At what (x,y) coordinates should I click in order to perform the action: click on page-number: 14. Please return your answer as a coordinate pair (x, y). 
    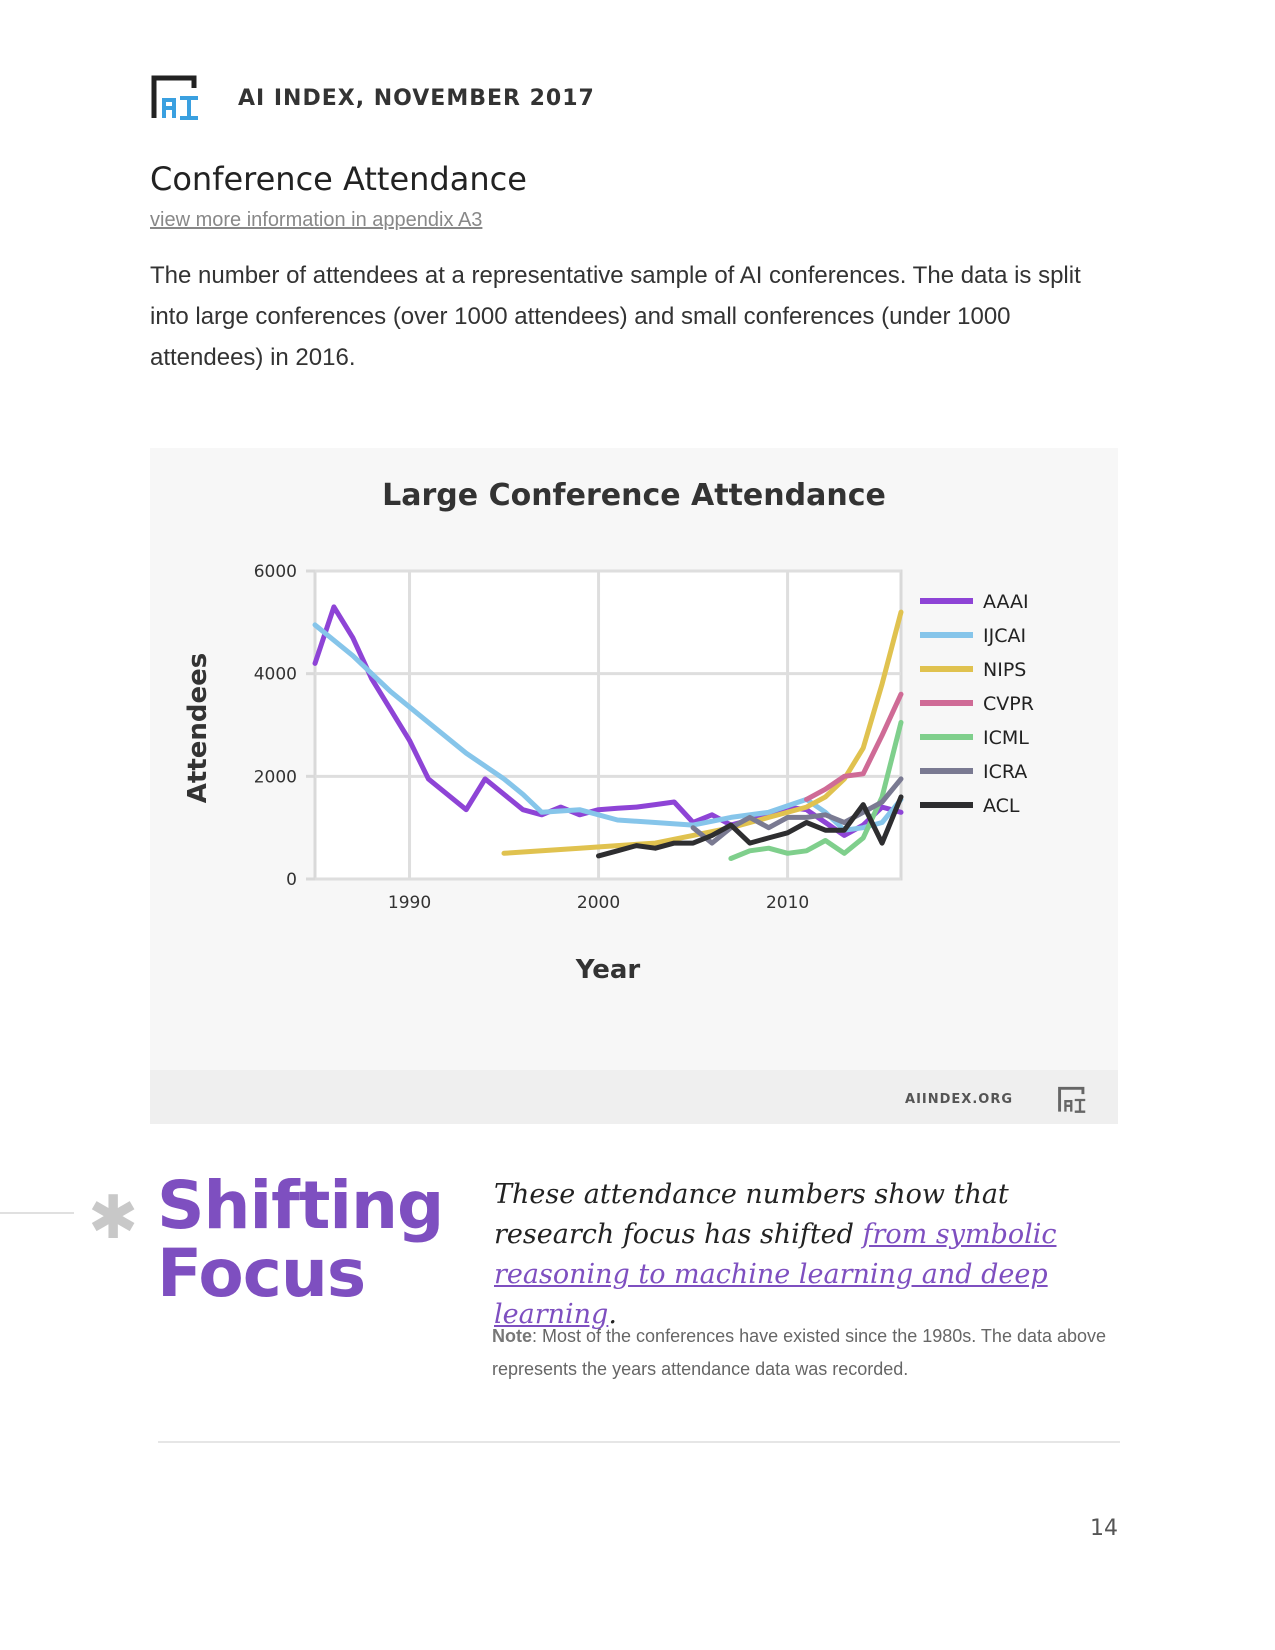
    Looking at the image, I should click on (1104, 1528).